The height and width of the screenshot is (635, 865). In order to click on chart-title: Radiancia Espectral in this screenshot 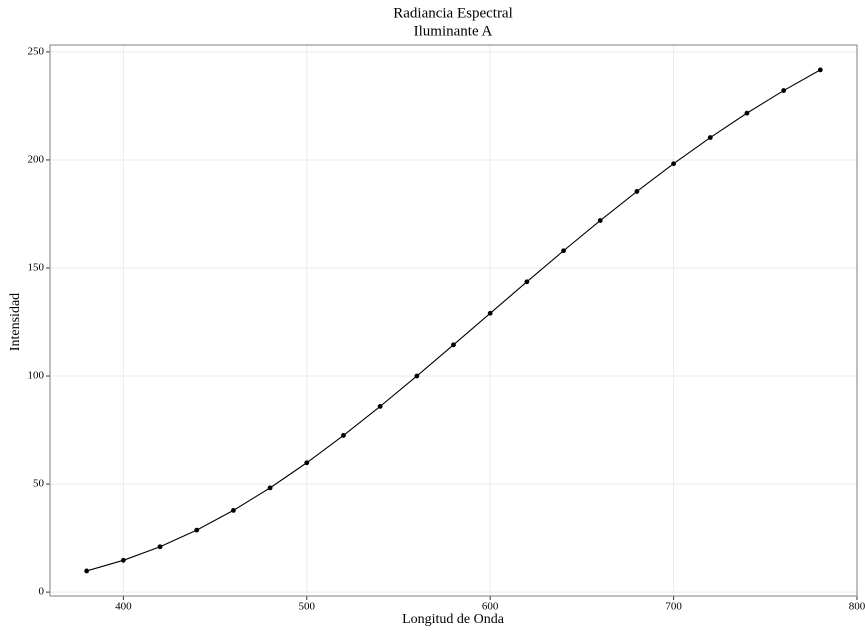, I will do `click(453, 13)`.